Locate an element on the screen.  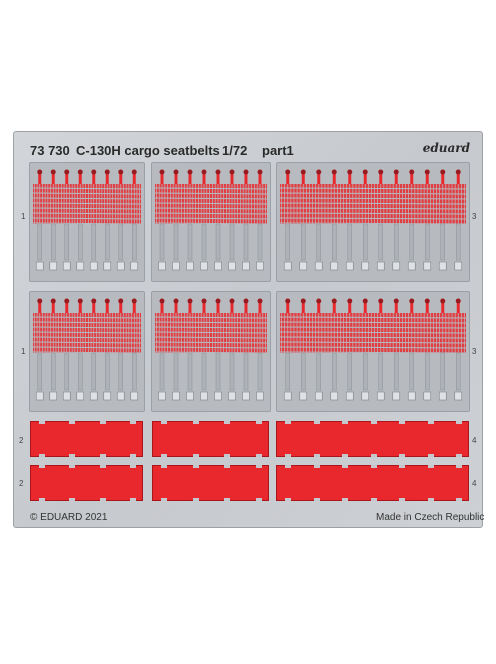
strap-bar-c1 is located at coordinates (372, 439).